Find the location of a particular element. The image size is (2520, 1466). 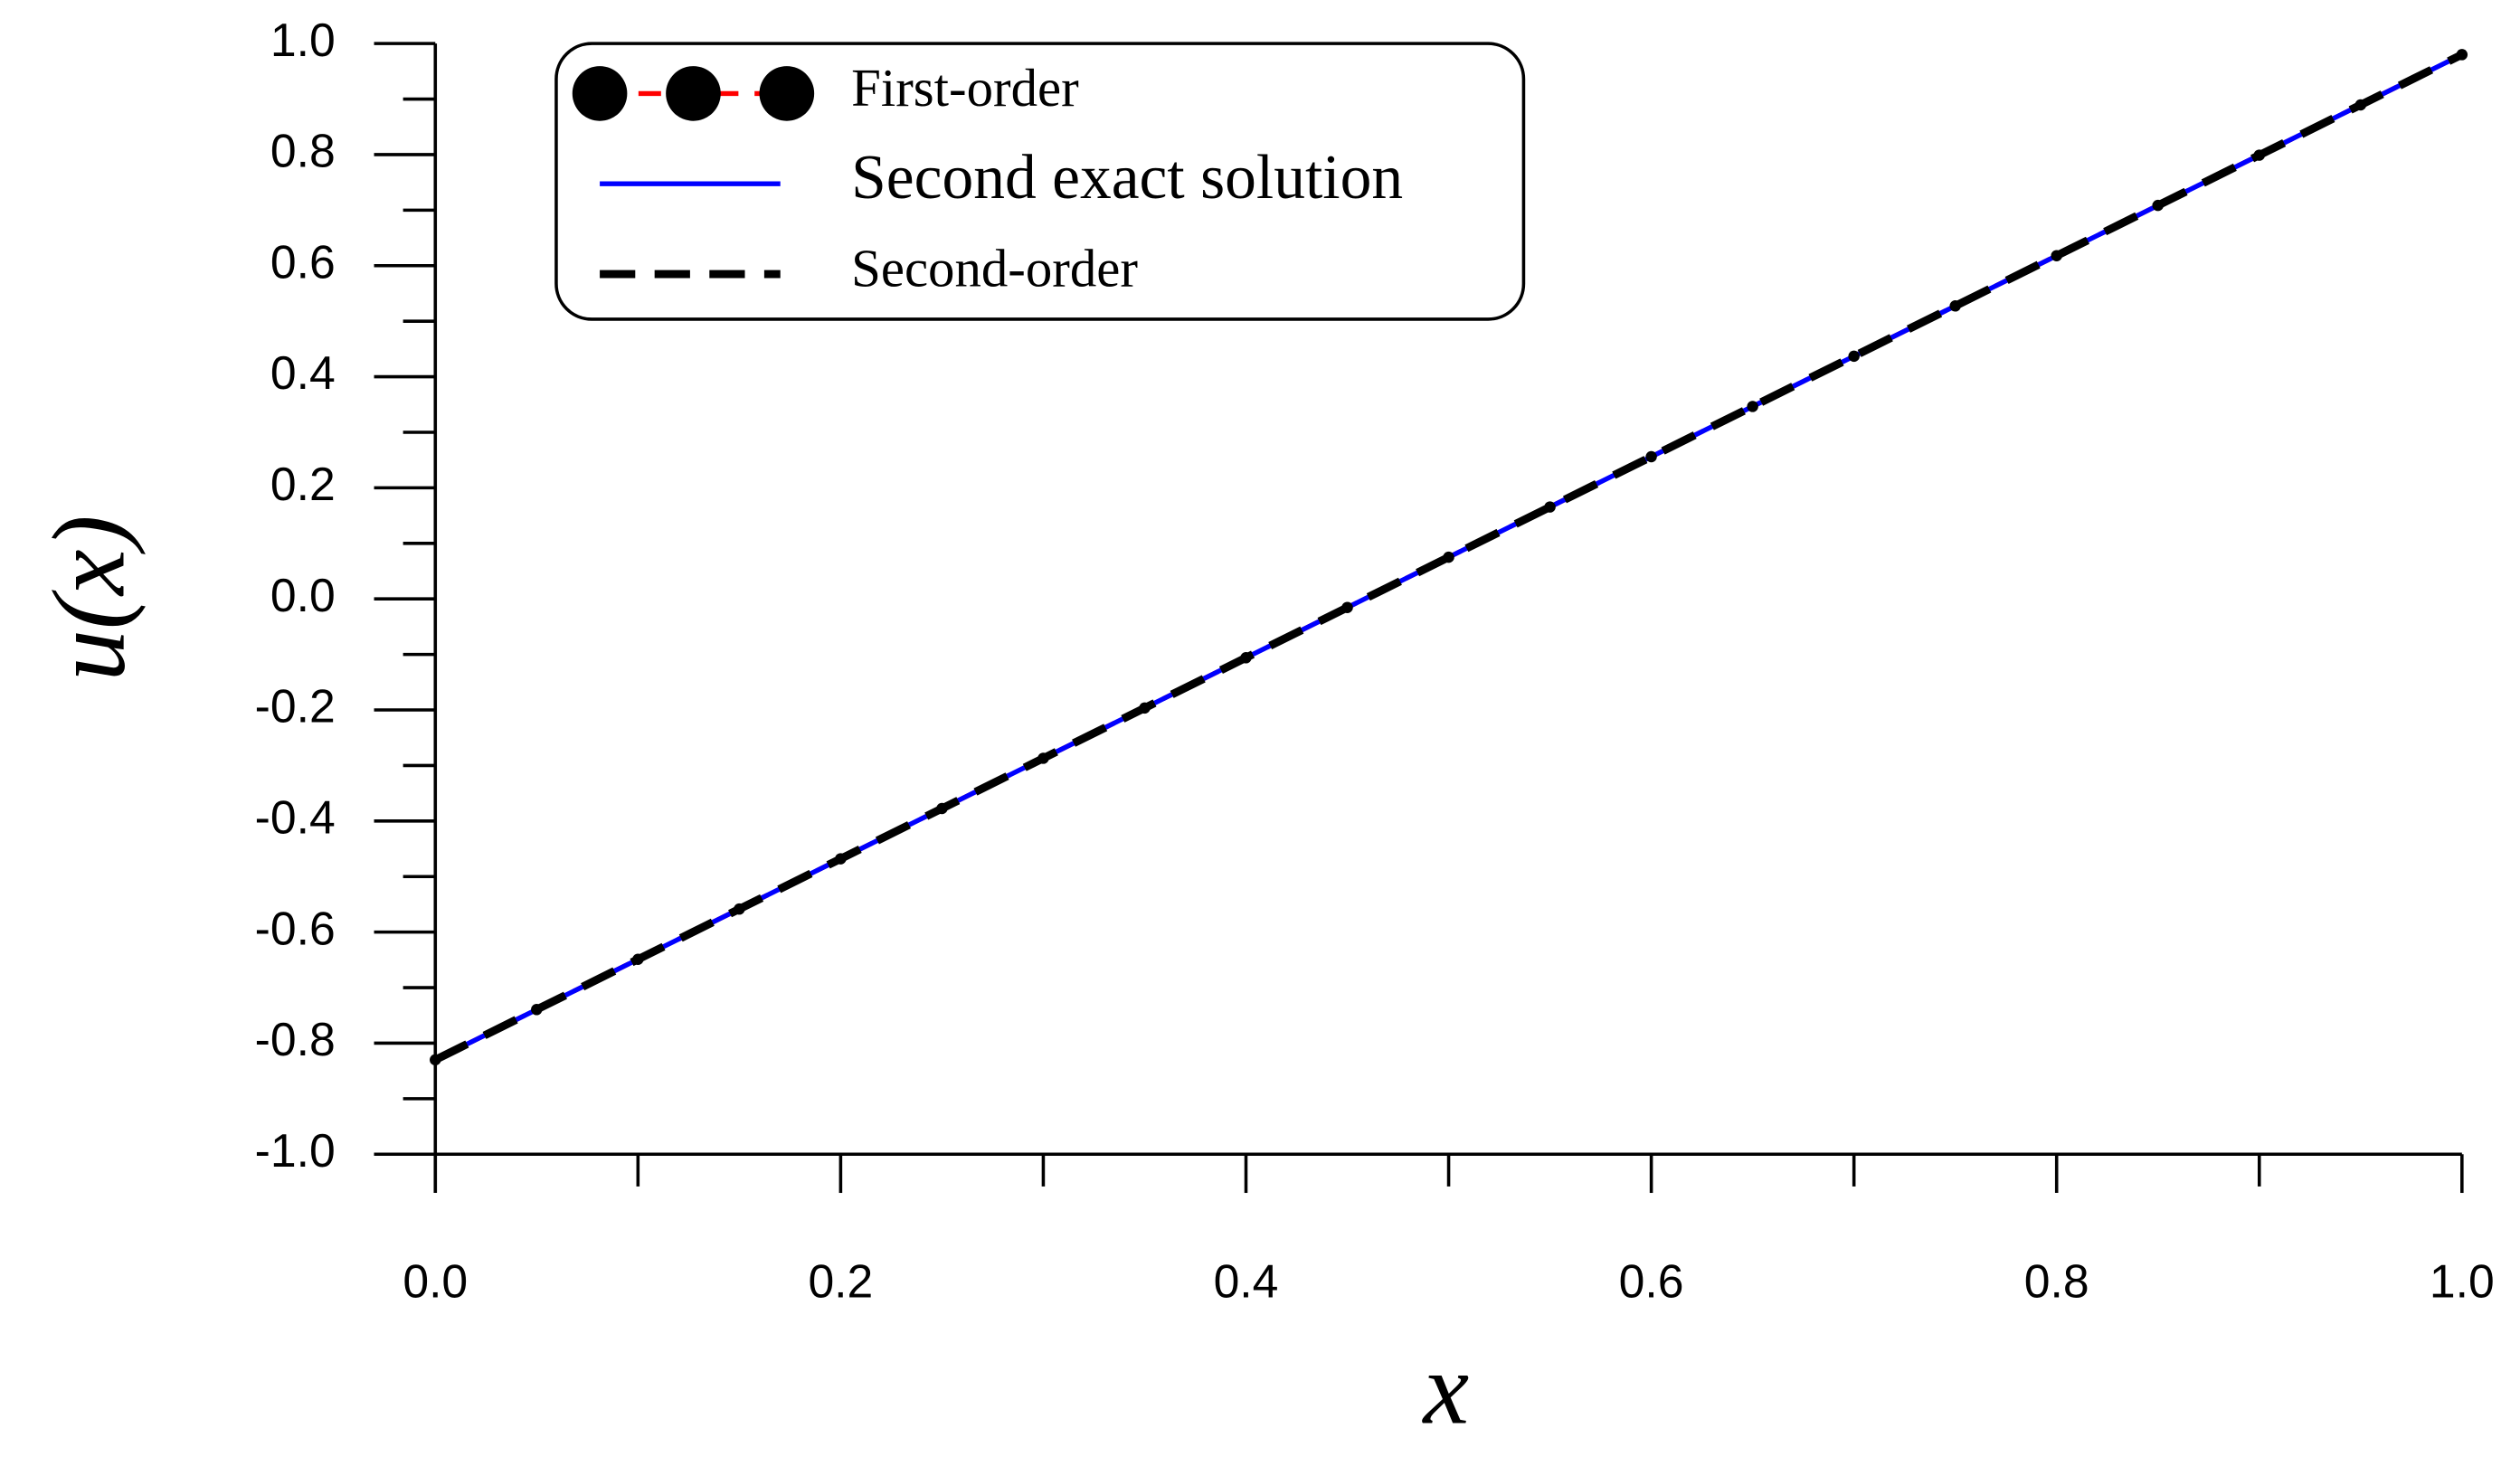

x-tick-label: 0.2 is located at coordinates (841, 1280).